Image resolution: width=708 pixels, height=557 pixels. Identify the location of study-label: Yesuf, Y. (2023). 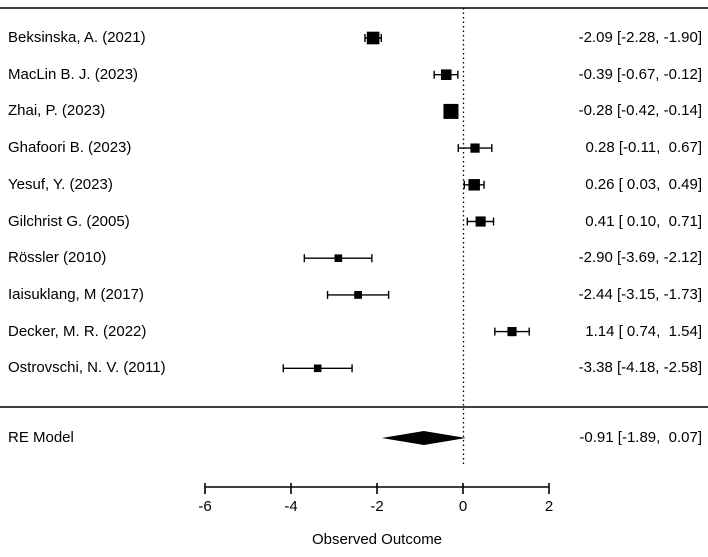
(60, 184).